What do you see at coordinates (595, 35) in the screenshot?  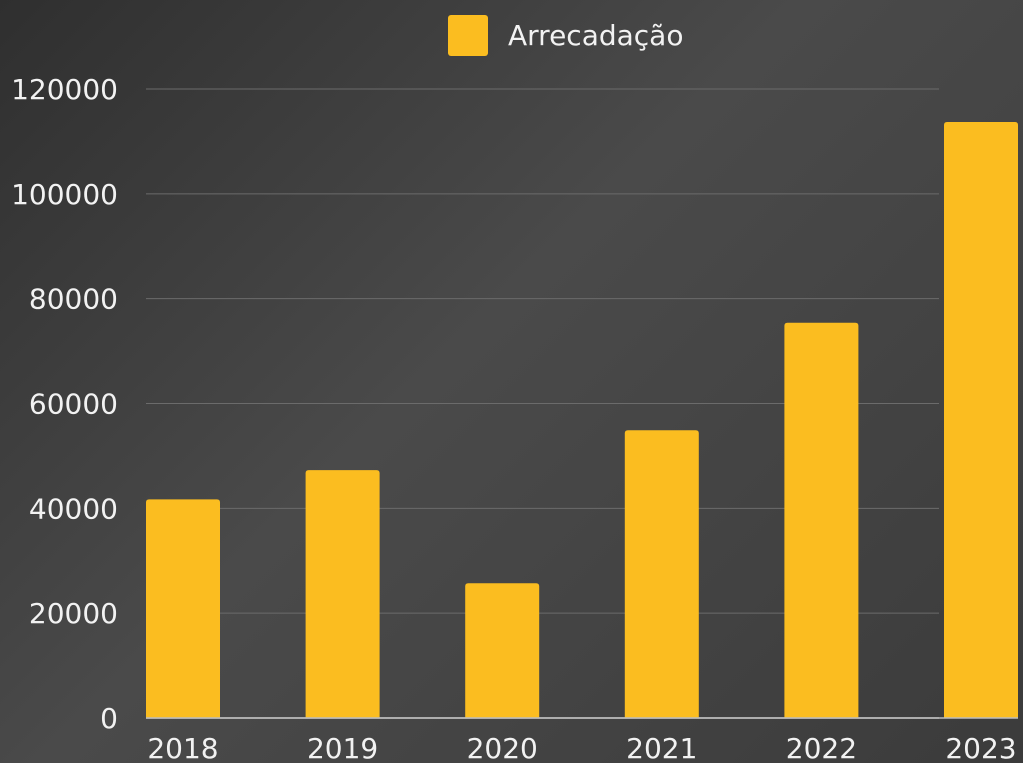 I see `legend-label: Arrecadação` at bounding box center [595, 35].